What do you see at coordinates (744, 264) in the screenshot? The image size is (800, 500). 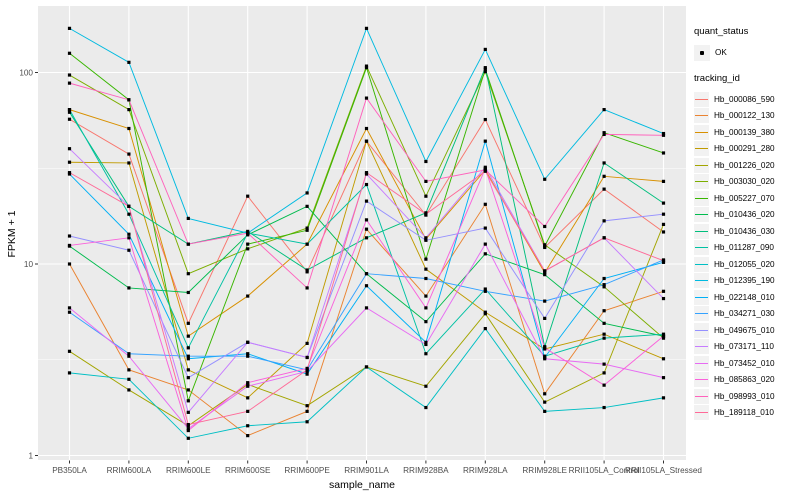 I see `legend-entry-label: Hb_012055_020` at bounding box center [744, 264].